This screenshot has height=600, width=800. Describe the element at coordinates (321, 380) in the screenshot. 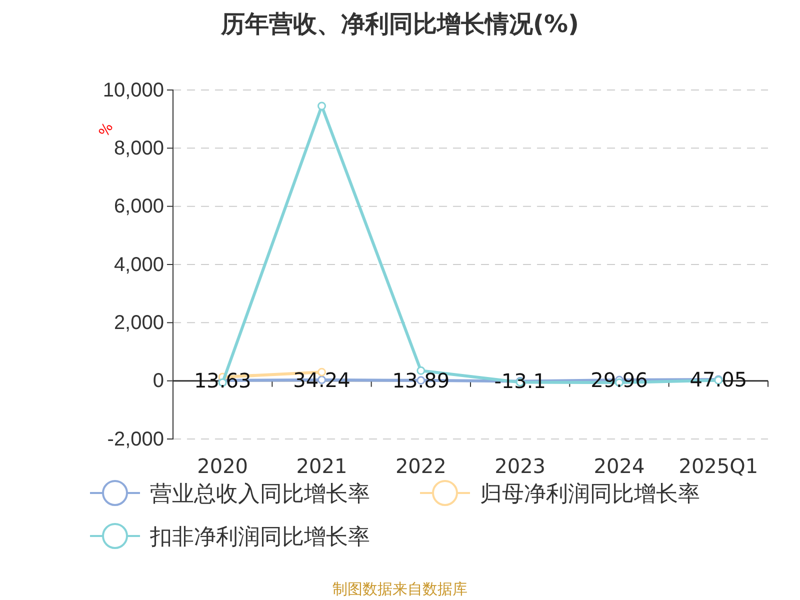

I see `data-label: 34.24` at that location.